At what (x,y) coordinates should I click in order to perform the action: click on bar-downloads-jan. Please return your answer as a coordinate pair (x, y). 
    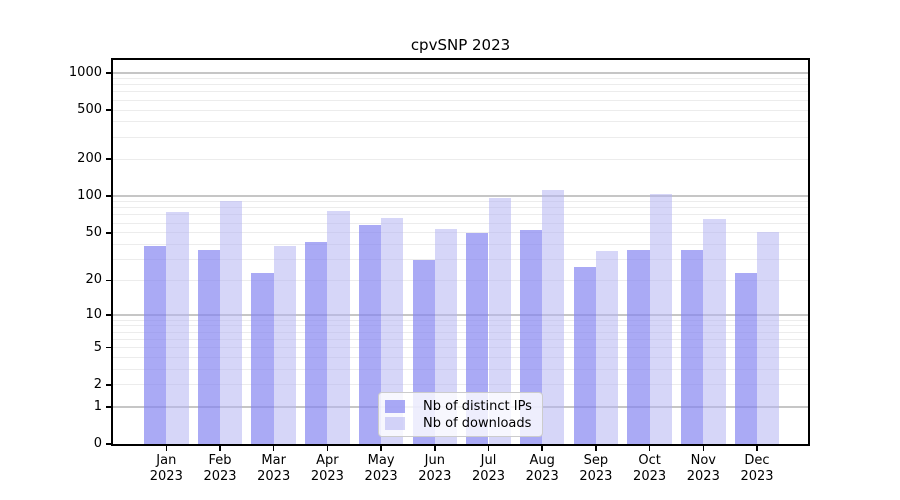
    Looking at the image, I should click on (177, 328).